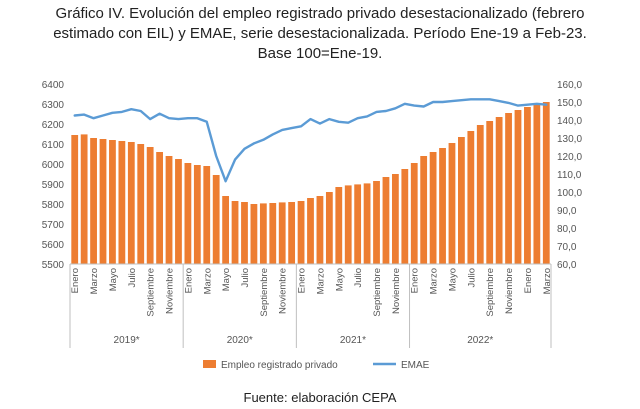 This screenshot has height=409, width=640. What do you see at coordinates (569, 175) in the screenshot?
I see `y-right-tick-label: 110,0` at bounding box center [569, 175].